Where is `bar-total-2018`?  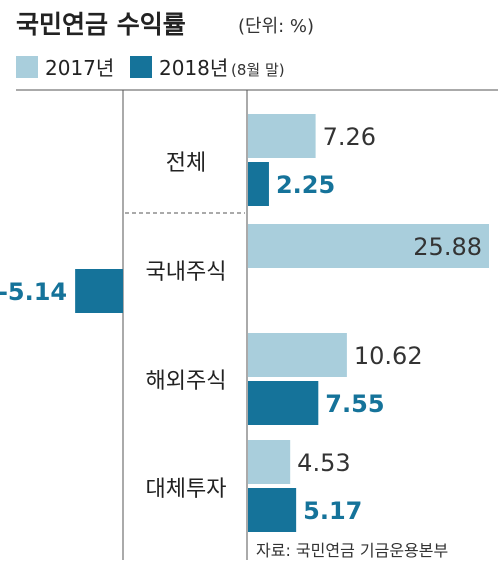
bar-total-2018 is located at coordinates (258, 184).